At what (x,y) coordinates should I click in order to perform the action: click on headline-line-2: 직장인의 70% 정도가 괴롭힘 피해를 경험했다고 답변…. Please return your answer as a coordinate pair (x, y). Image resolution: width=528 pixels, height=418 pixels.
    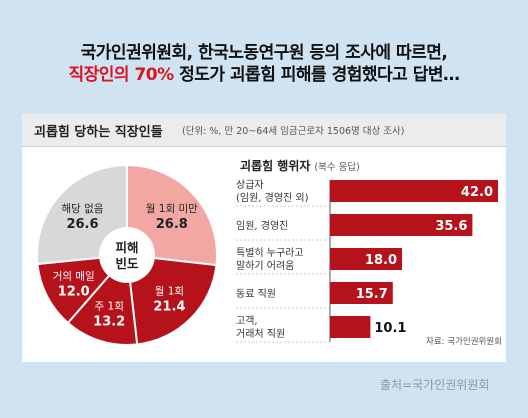
    Looking at the image, I should click on (264, 72).